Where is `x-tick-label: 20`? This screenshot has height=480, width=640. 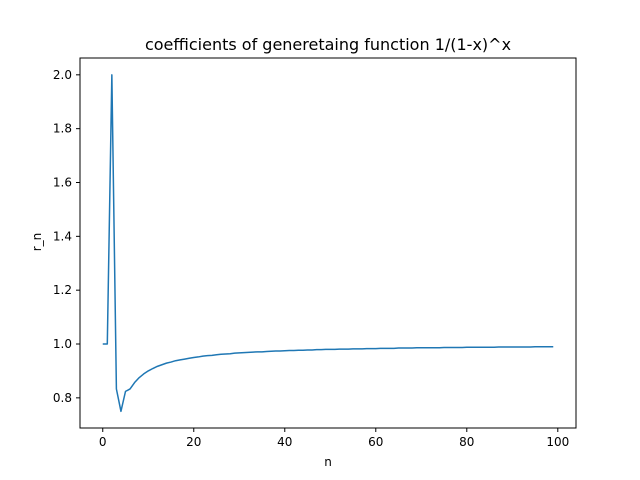
x-tick-label: 20 is located at coordinates (193, 442).